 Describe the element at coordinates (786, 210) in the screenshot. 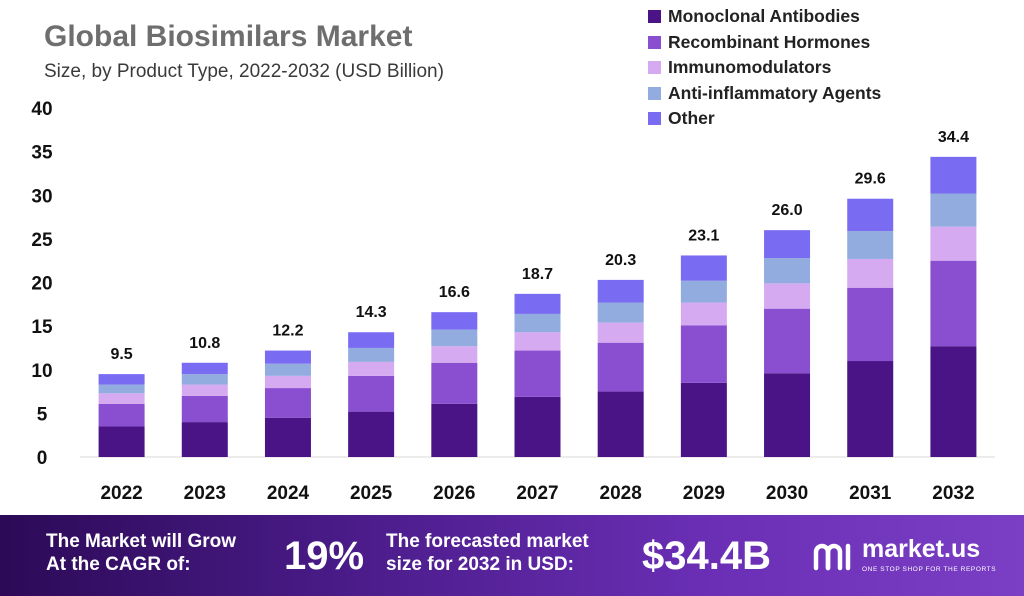

I see `bar-total-label: 26.0` at that location.